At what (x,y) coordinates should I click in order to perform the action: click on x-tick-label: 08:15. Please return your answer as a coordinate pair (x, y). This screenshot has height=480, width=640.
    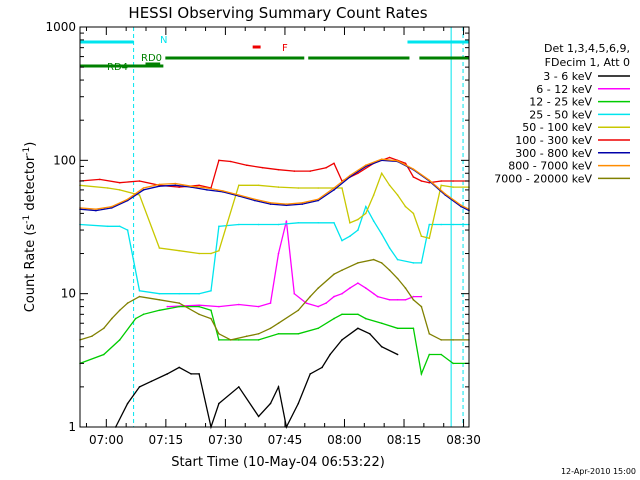
    Looking at the image, I should click on (404, 440).